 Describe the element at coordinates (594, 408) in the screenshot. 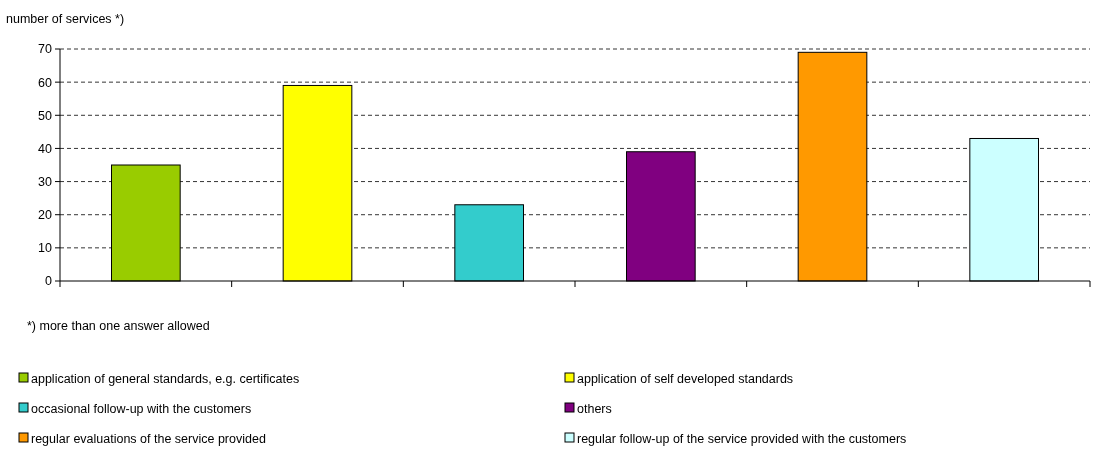

I see `legend-label: others` at that location.